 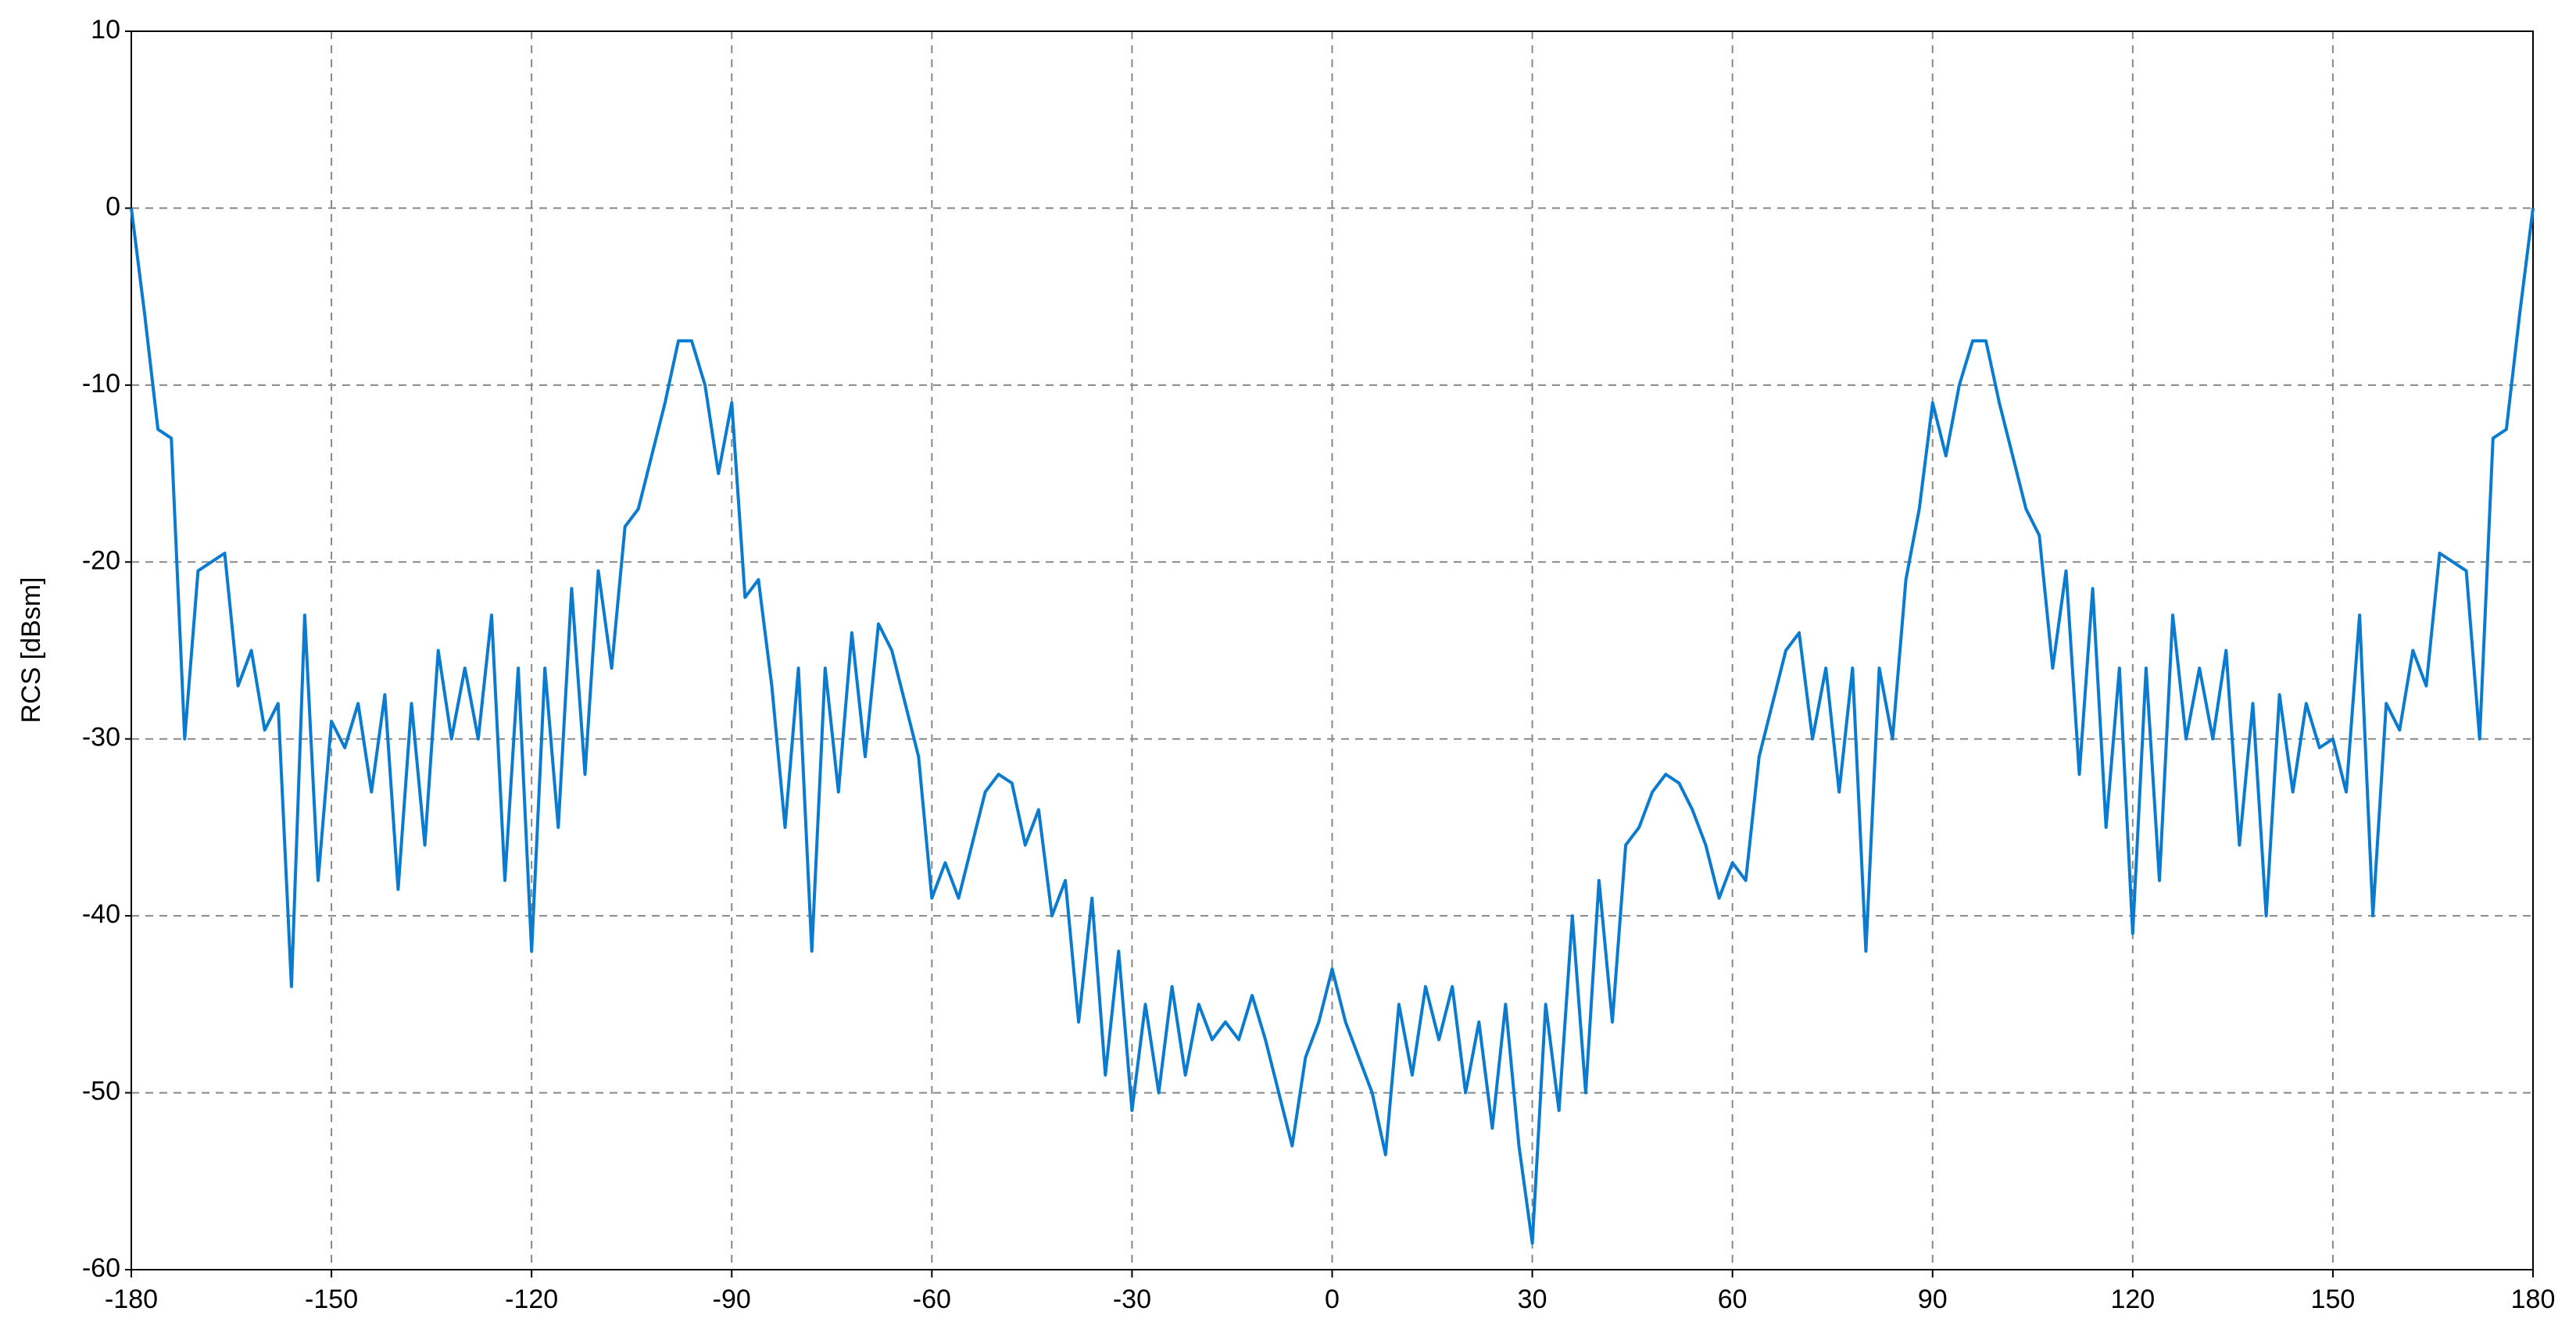 What do you see at coordinates (331, 1299) in the screenshot?
I see `x-tick-label: -150` at bounding box center [331, 1299].